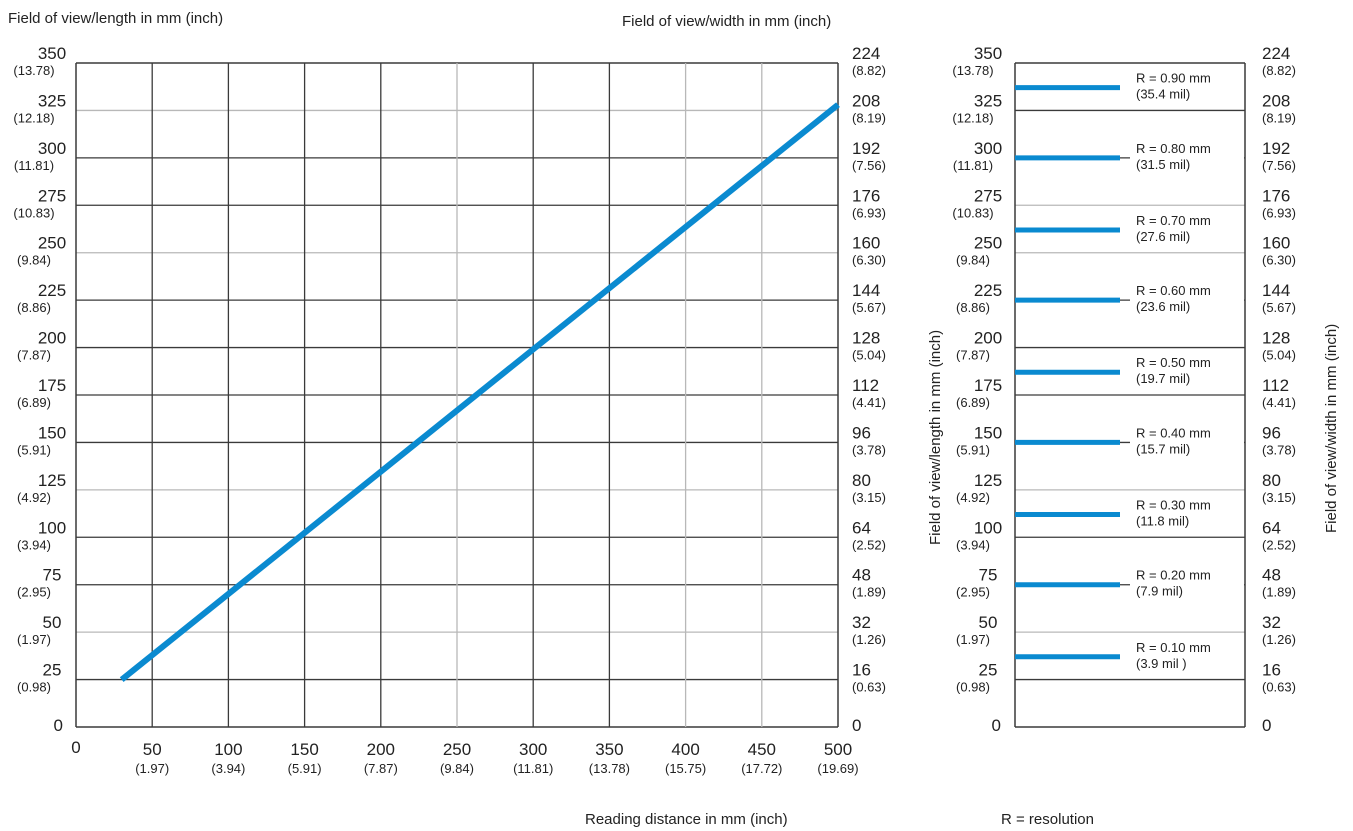  Describe the element at coordinates (33, 70) in the screenshot. I see `y-tick-sublabel: (13.78)` at that location.